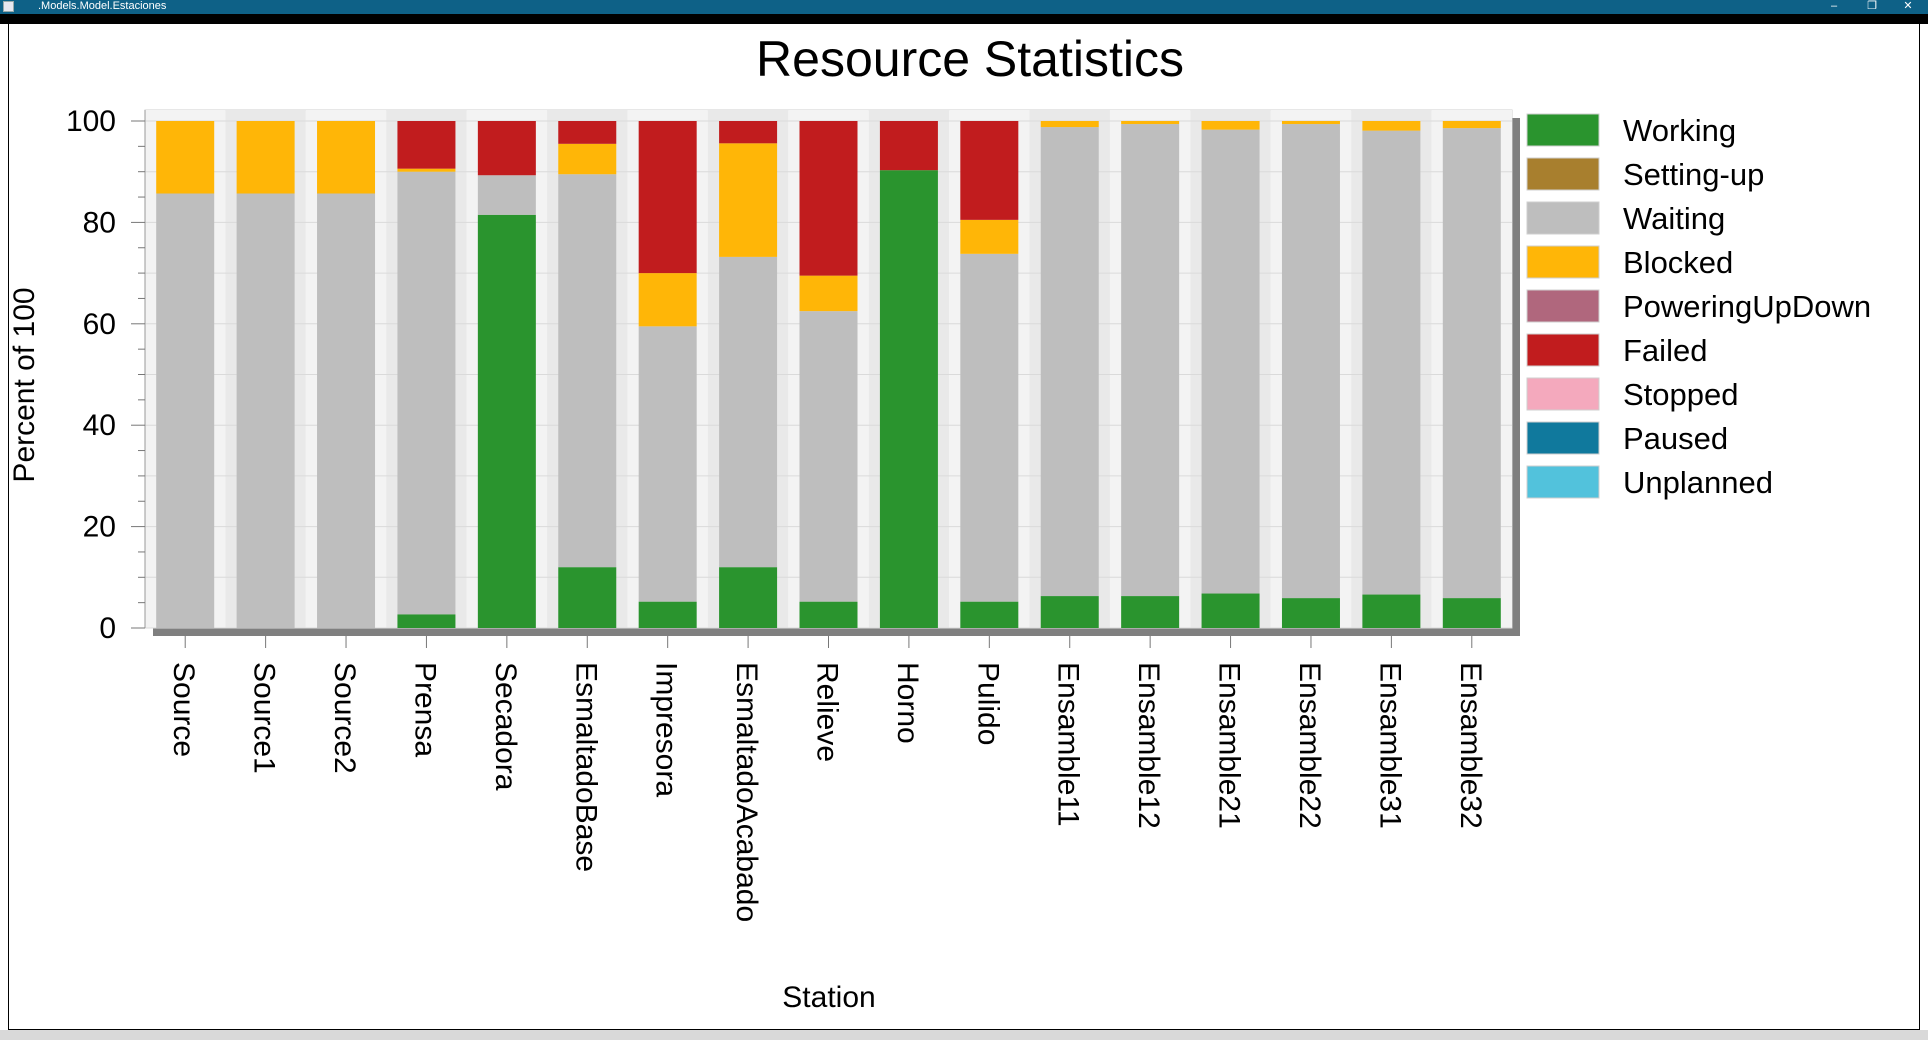 The height and width of the screenshot is (1040, 1928). Describe the element at coordinates (264, 718) in the screenshot. I see `x-category-label: Source1` at that location.